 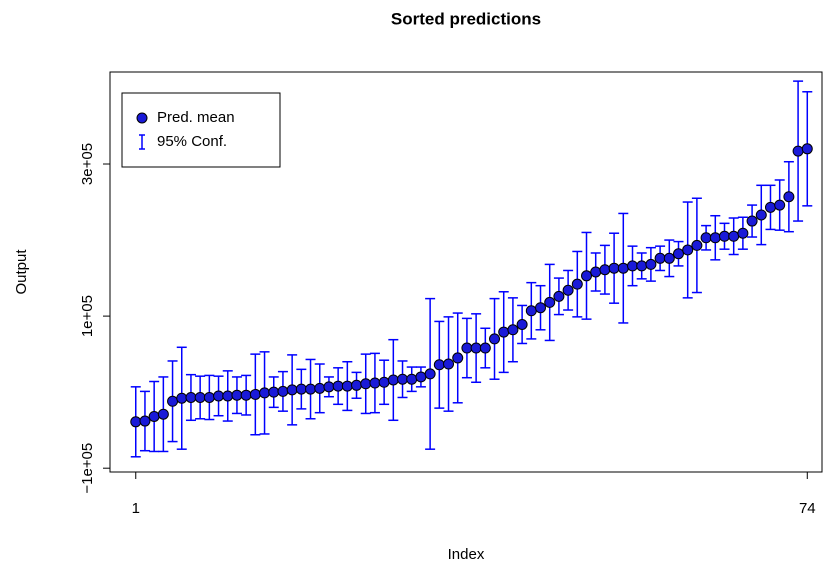 I want to click on legend-errorbar, so click(x=142, y=142).